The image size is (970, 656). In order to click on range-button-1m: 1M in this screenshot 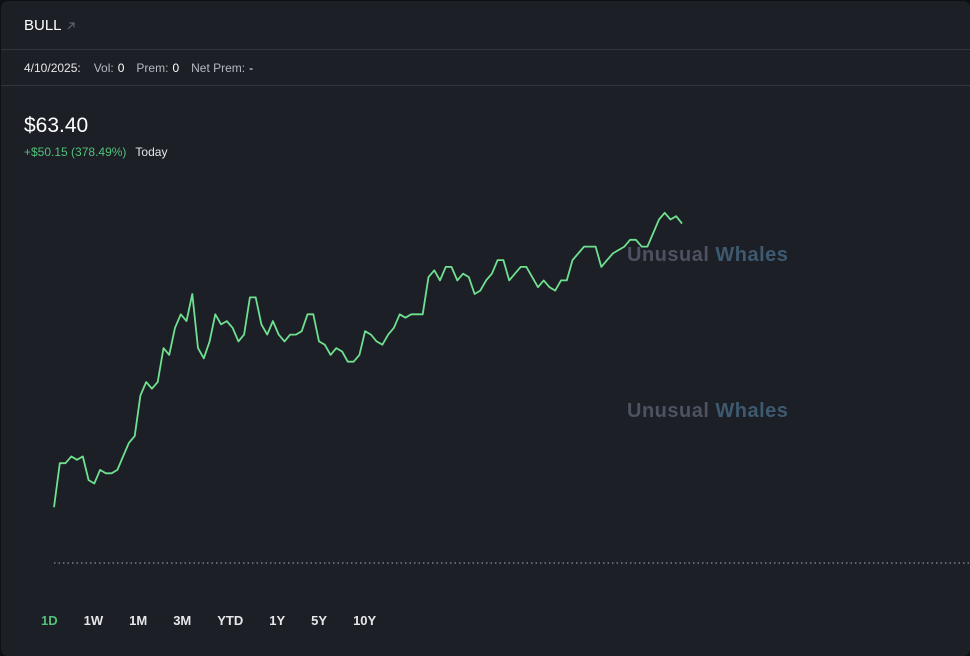, I will do `click(138, 620)`.